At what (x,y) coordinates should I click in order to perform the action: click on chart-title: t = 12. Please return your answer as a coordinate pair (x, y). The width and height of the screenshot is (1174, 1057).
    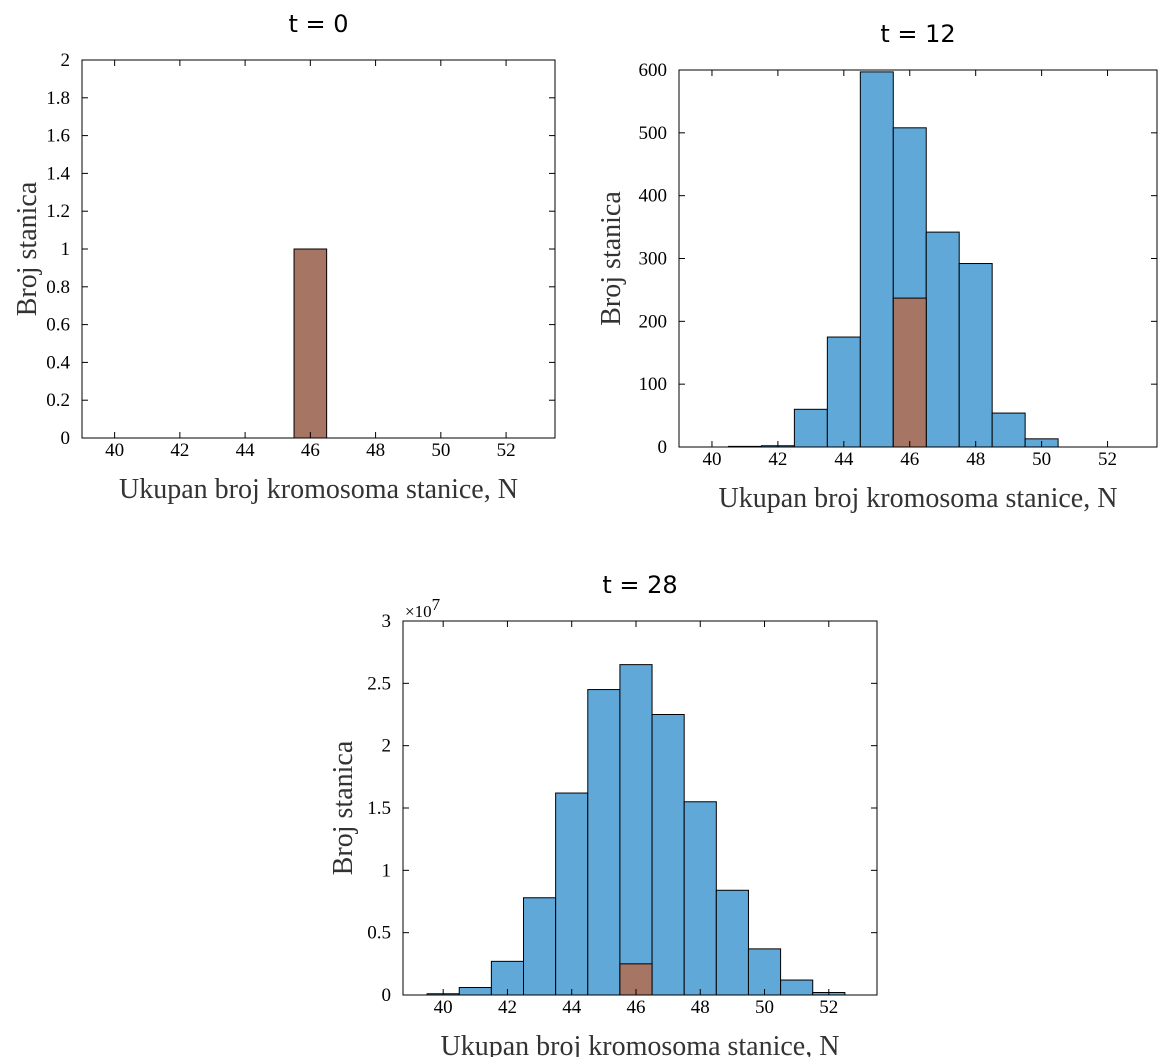
    Looking at the image, I should click on (917, 34).